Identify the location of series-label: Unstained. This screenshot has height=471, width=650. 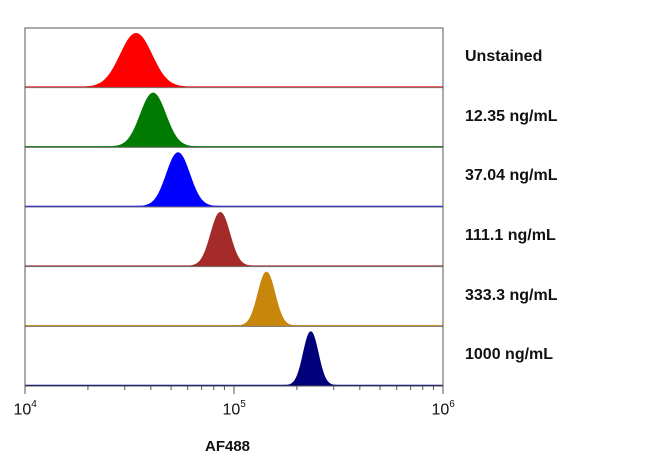
(504, 56).